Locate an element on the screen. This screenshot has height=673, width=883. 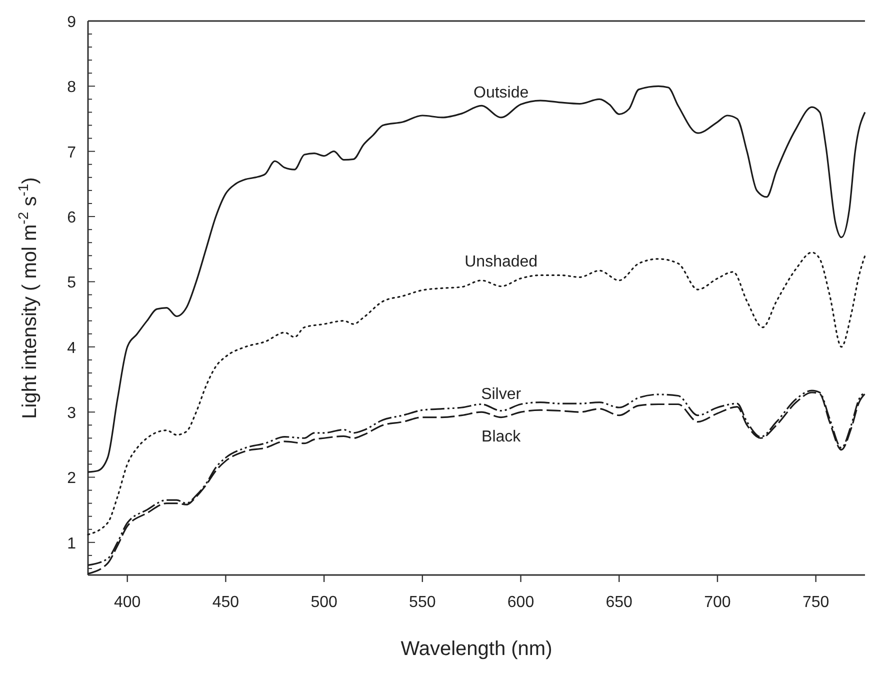
series-label: Black is located at coordinates (502, 437).